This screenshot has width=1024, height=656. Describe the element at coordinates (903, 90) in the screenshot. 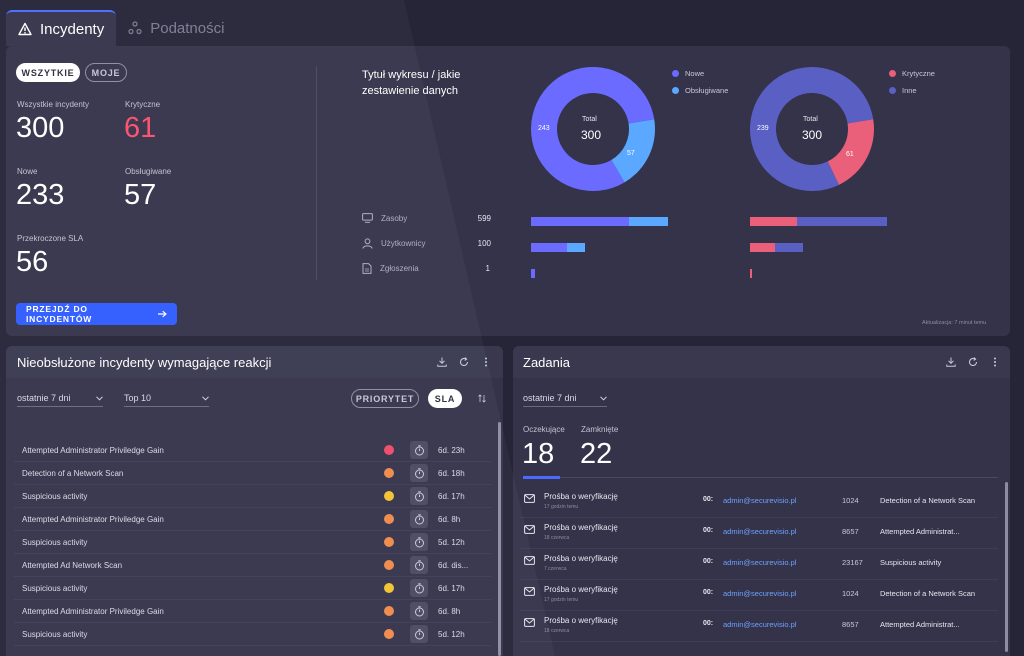

I see `legend-other: Inne` at that location.